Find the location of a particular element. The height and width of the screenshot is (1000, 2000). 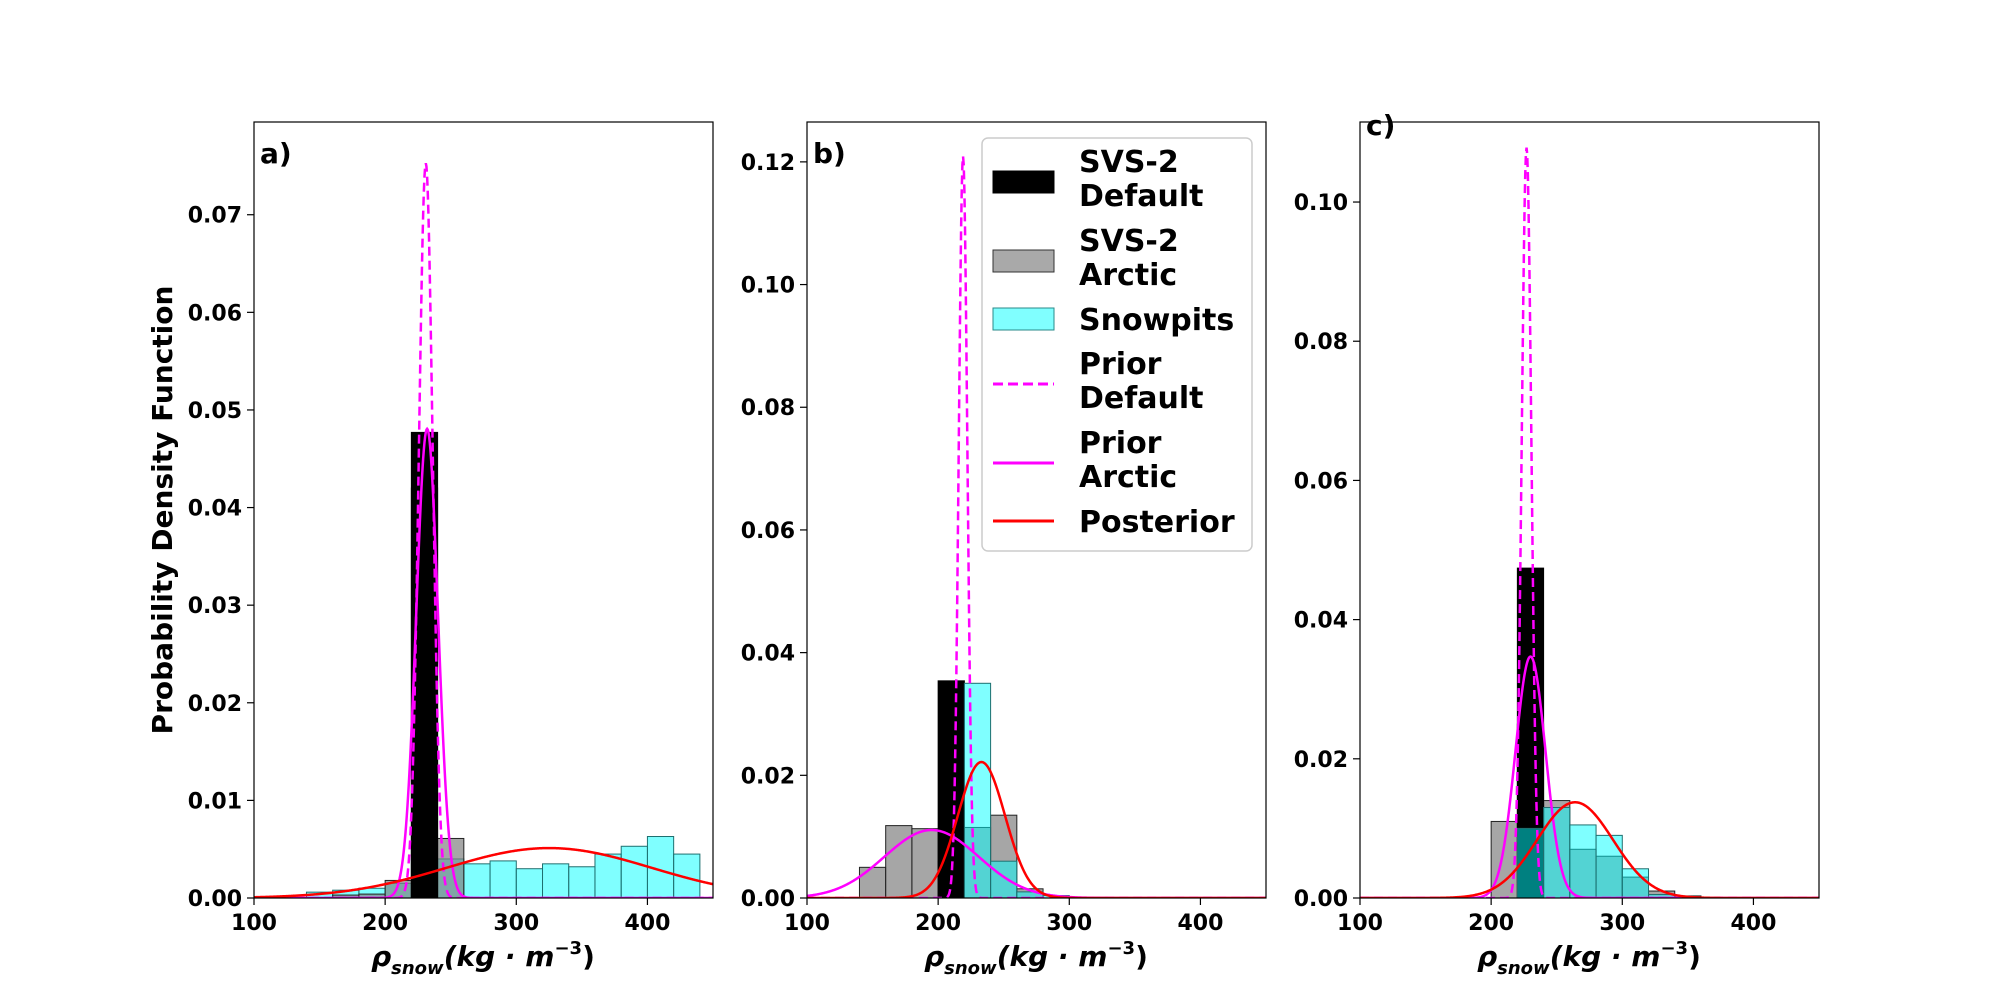

x-tick-label-b-200: 200 is located at coordinates (938, 923).